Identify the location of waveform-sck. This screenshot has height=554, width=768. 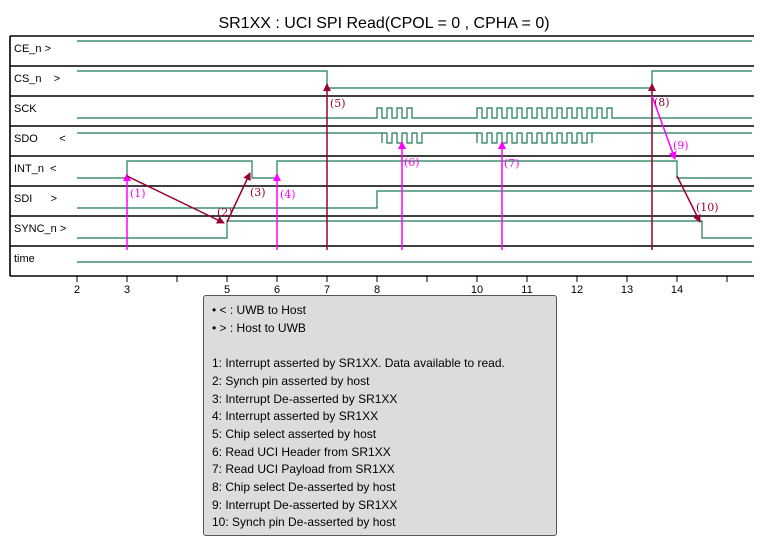
(414, 113).